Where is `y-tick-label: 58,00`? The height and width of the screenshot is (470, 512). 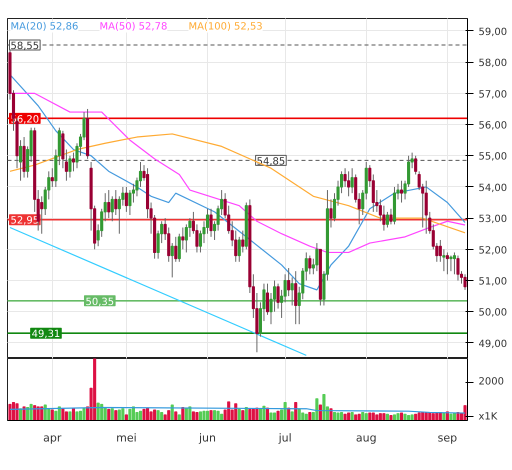 y-tick-label: 58,00 is located at coordinates (493, 64).